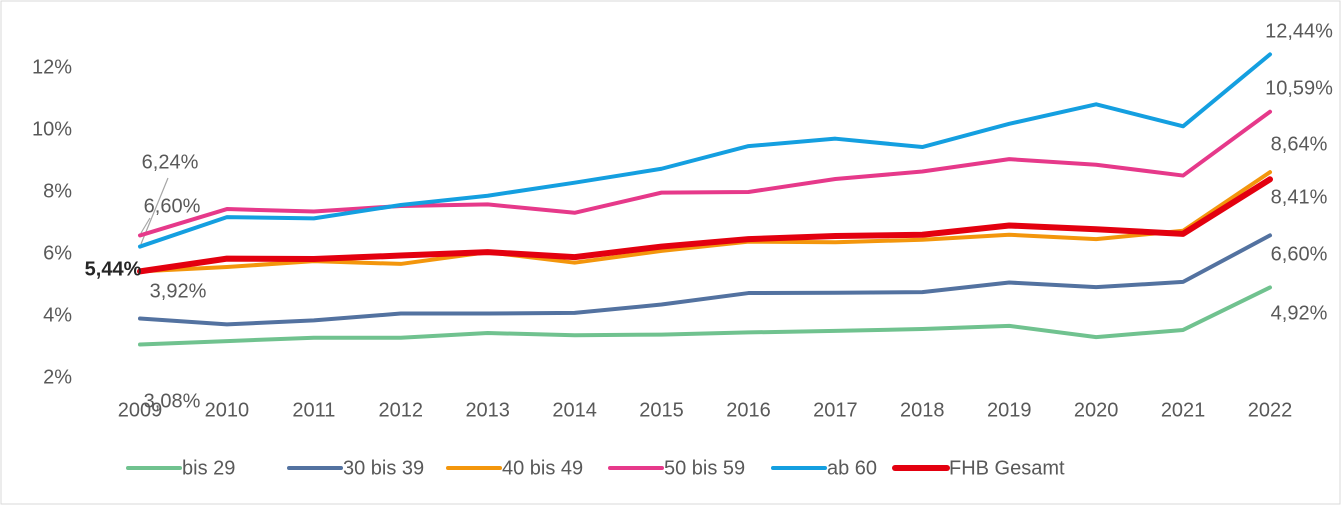  What do you see at coordinates (52, 67) in the screenshot?
I see `y-tick-label: 12%` at bounding box center [52, 67].